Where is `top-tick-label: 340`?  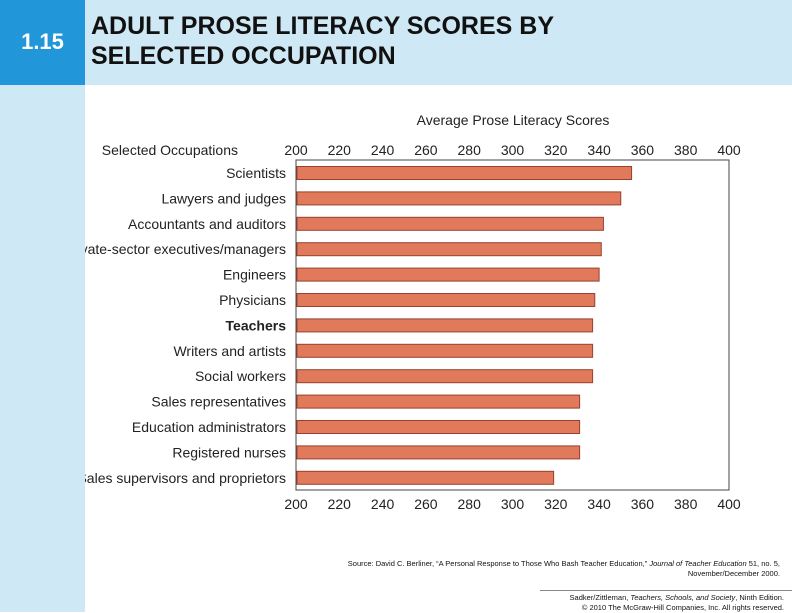
top-tick-label: 340 is located at coordinates (599, 150).